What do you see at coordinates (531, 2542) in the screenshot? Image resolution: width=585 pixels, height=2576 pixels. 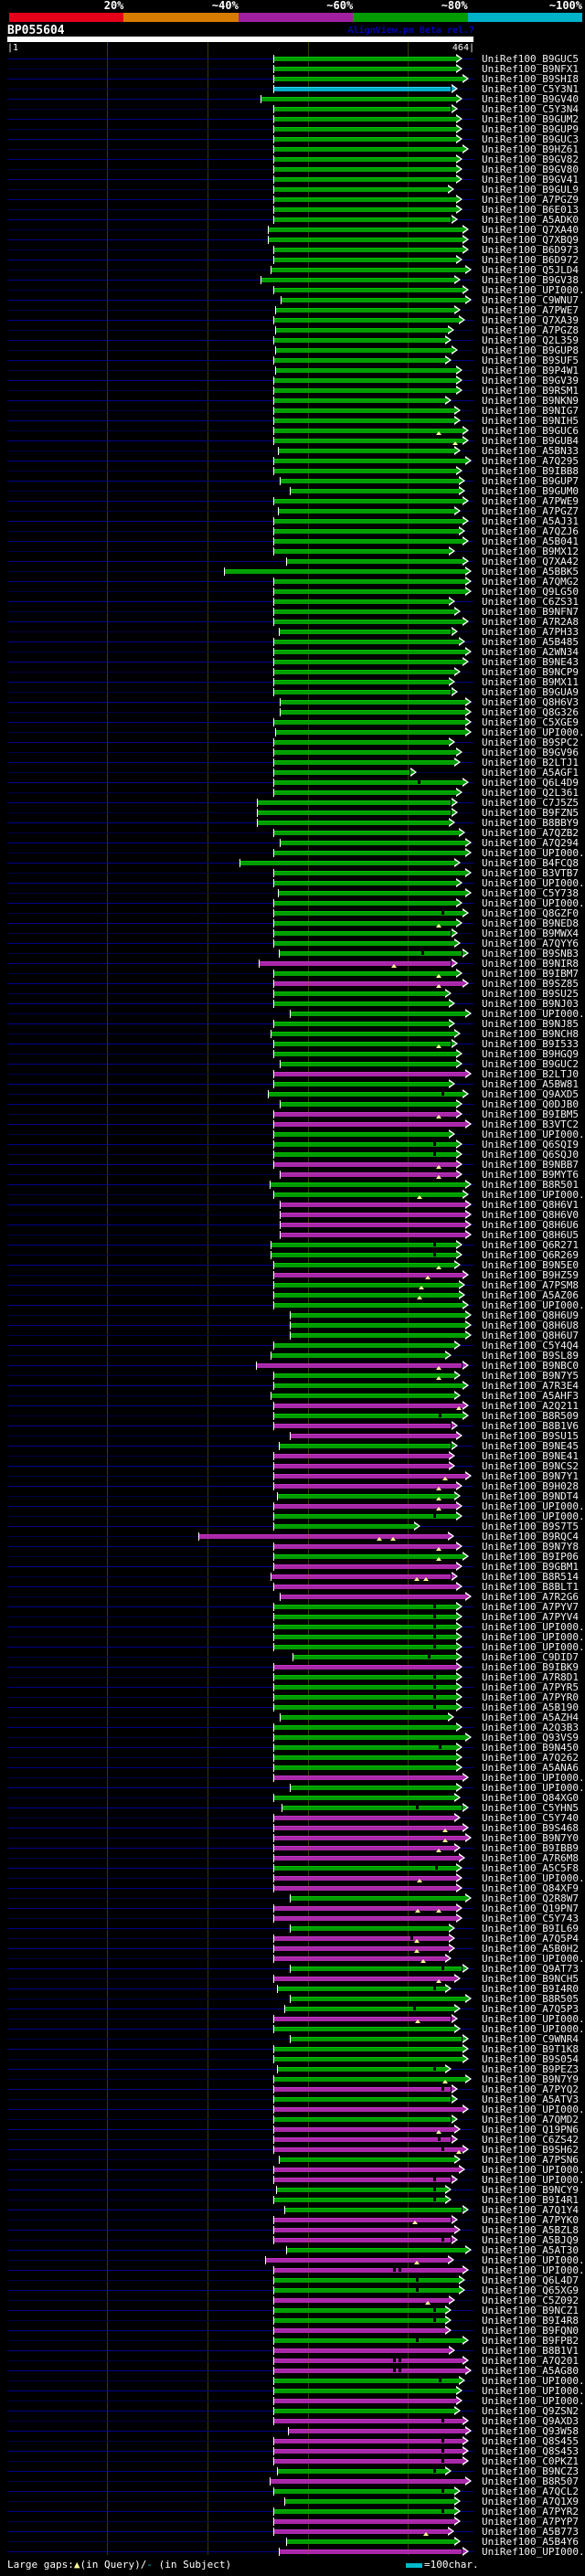 I see `hit-label: UniRef100_A5B4Y6` at bounding box center [531, 2542].